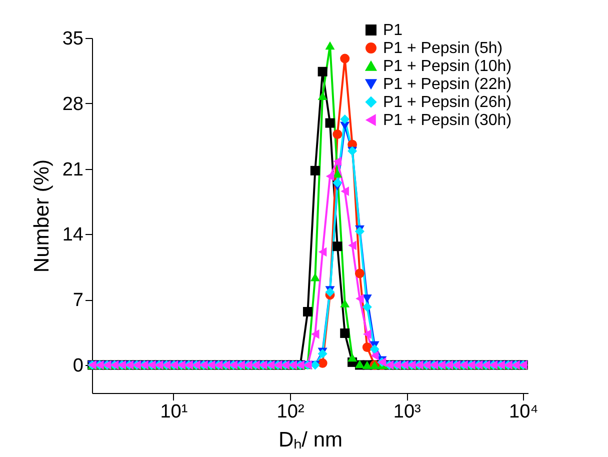 The image size is (608, 457). Describe the element at coordinates (447, 66) in the screenshot. I see `legend-label: P1 + Pepsin (10h)` at that location.